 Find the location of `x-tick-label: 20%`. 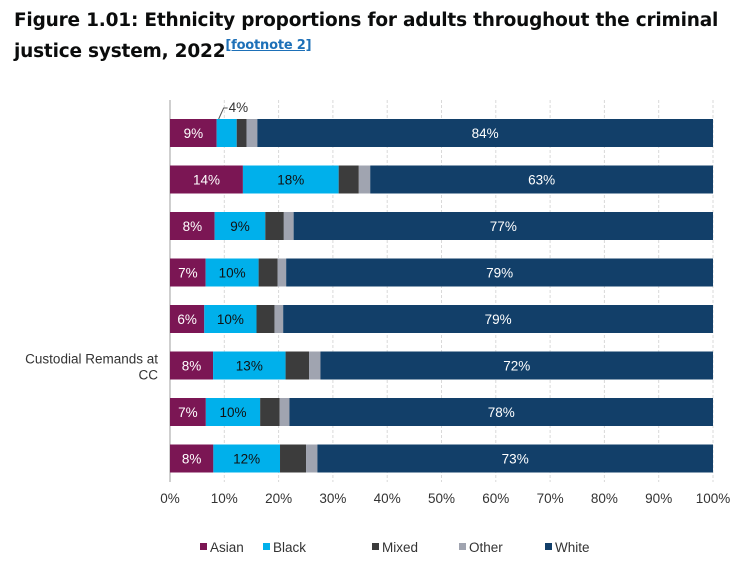

x-tick-label: 20% is located at coordinates (278, 498).